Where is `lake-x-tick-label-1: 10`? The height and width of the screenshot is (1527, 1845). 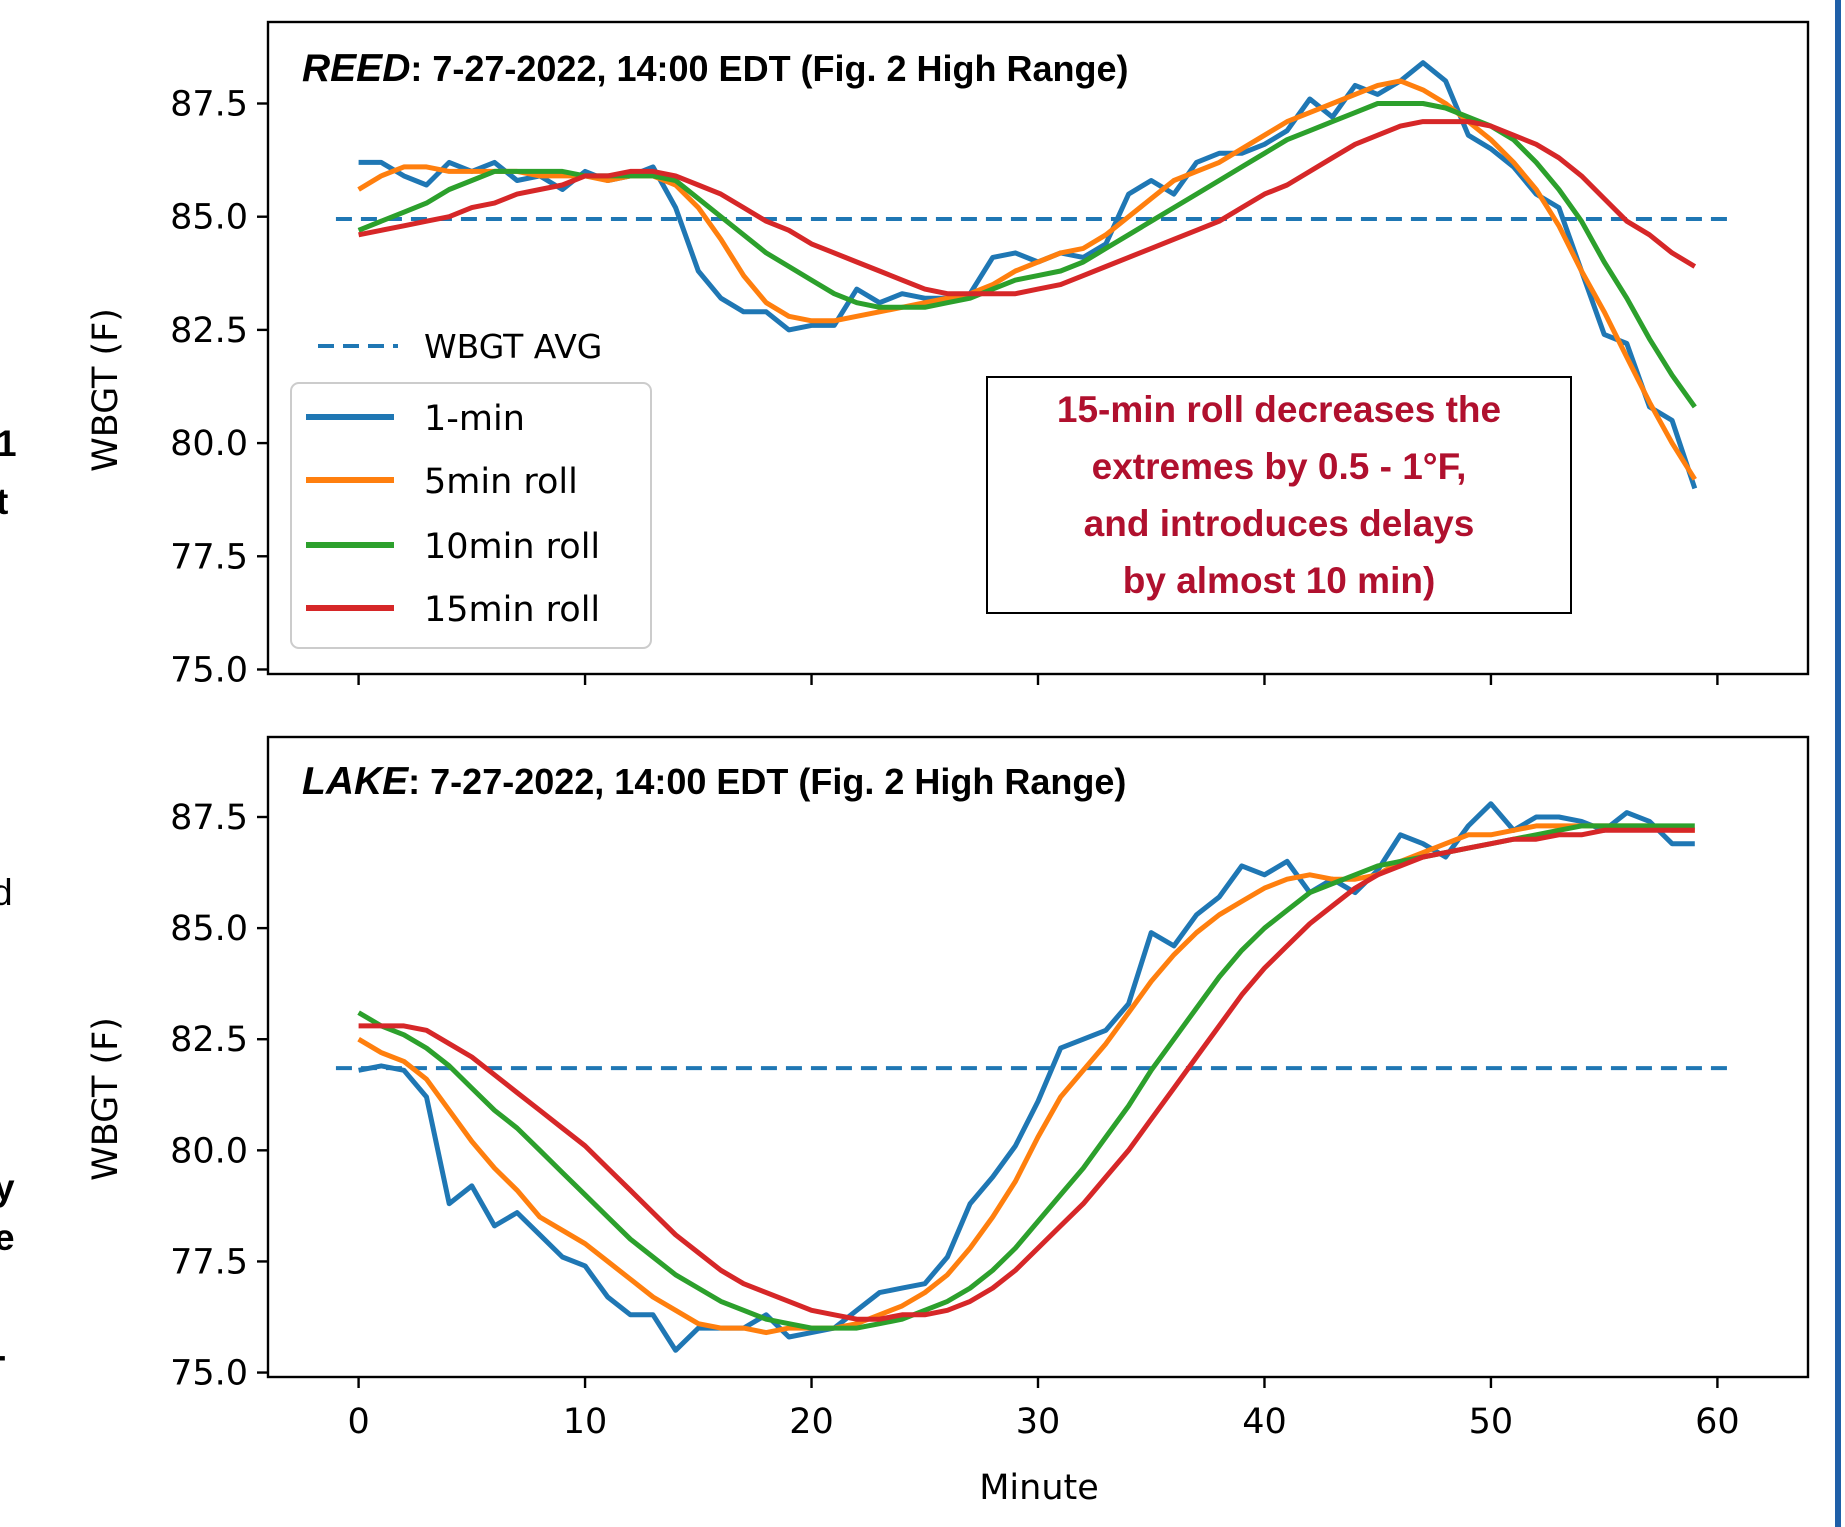
lake-x-tick-label-1: 10 is located at coordinates (585, 1422).